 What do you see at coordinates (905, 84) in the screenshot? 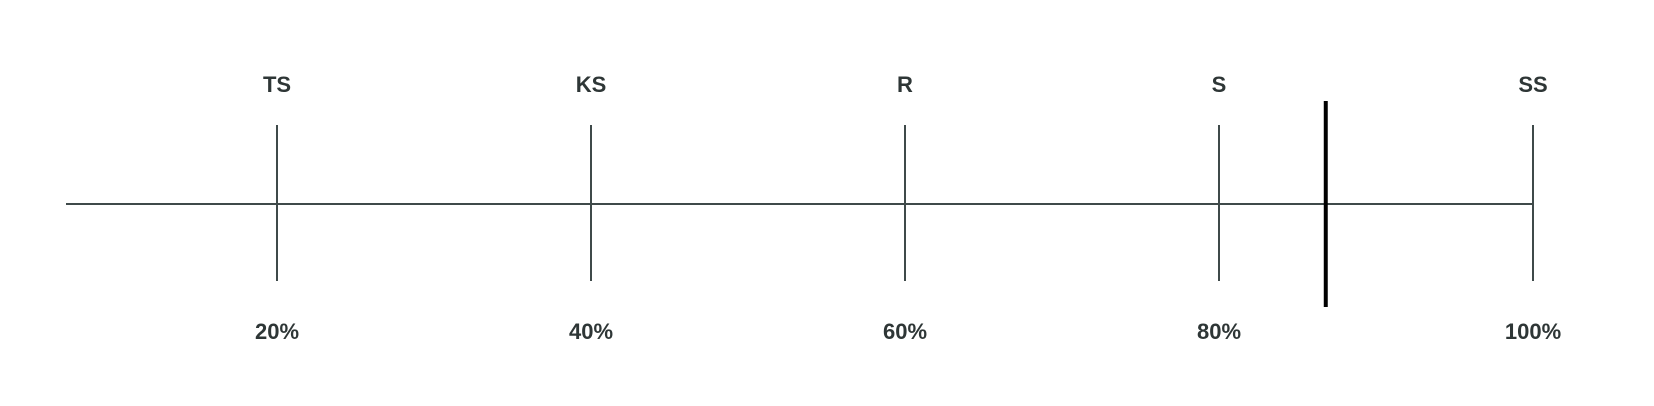
I see `tick-top-label: R` at bounding box center [905, 84].